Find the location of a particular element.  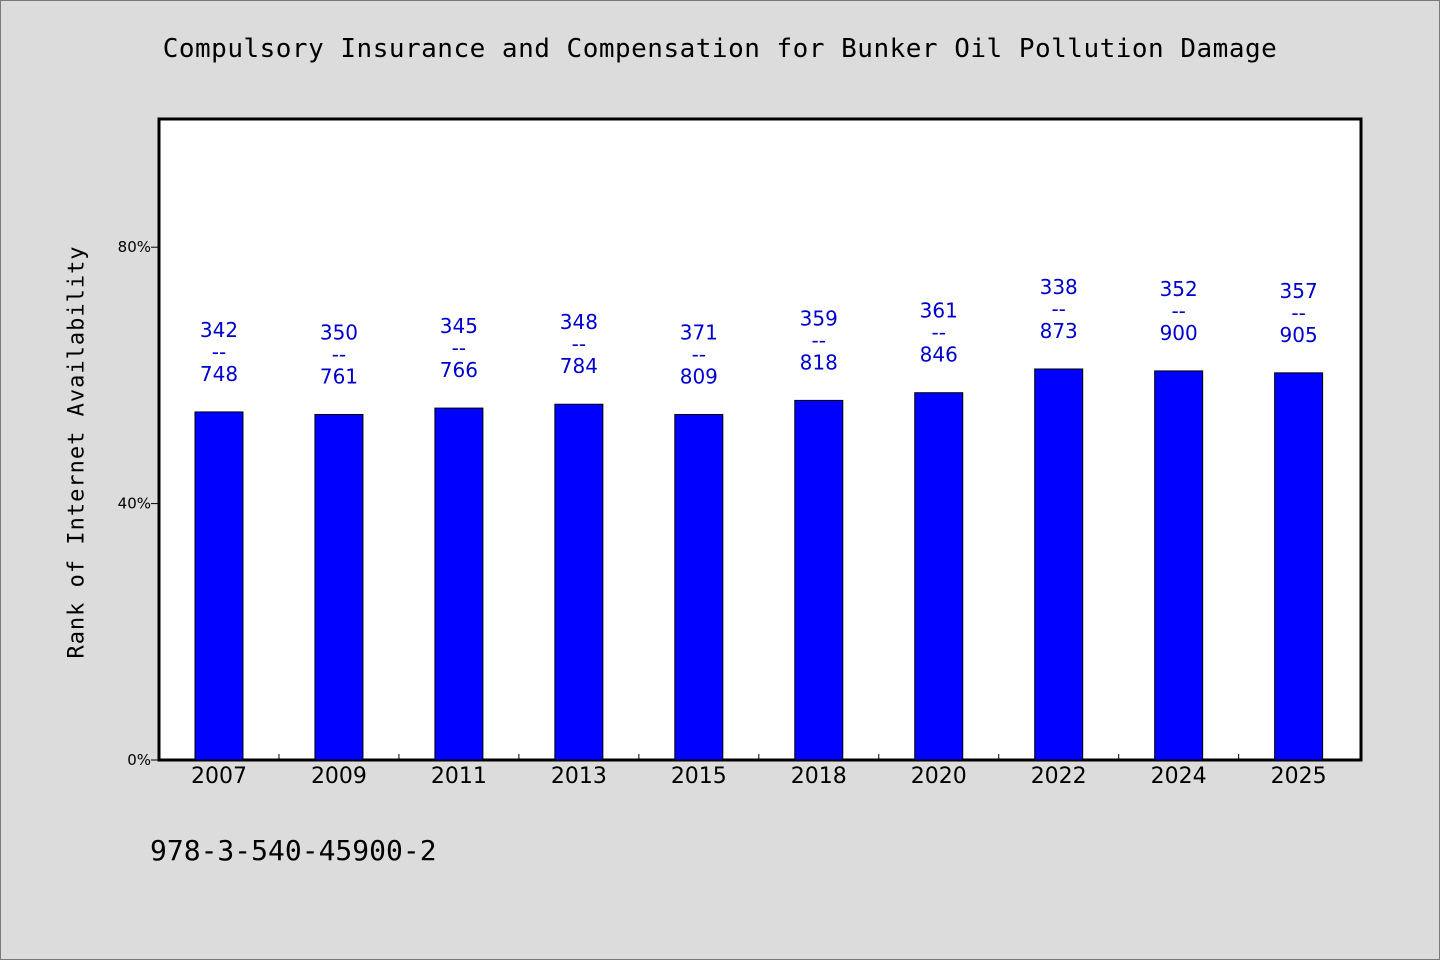

bar-2018 is located at coordinates (819, 580).